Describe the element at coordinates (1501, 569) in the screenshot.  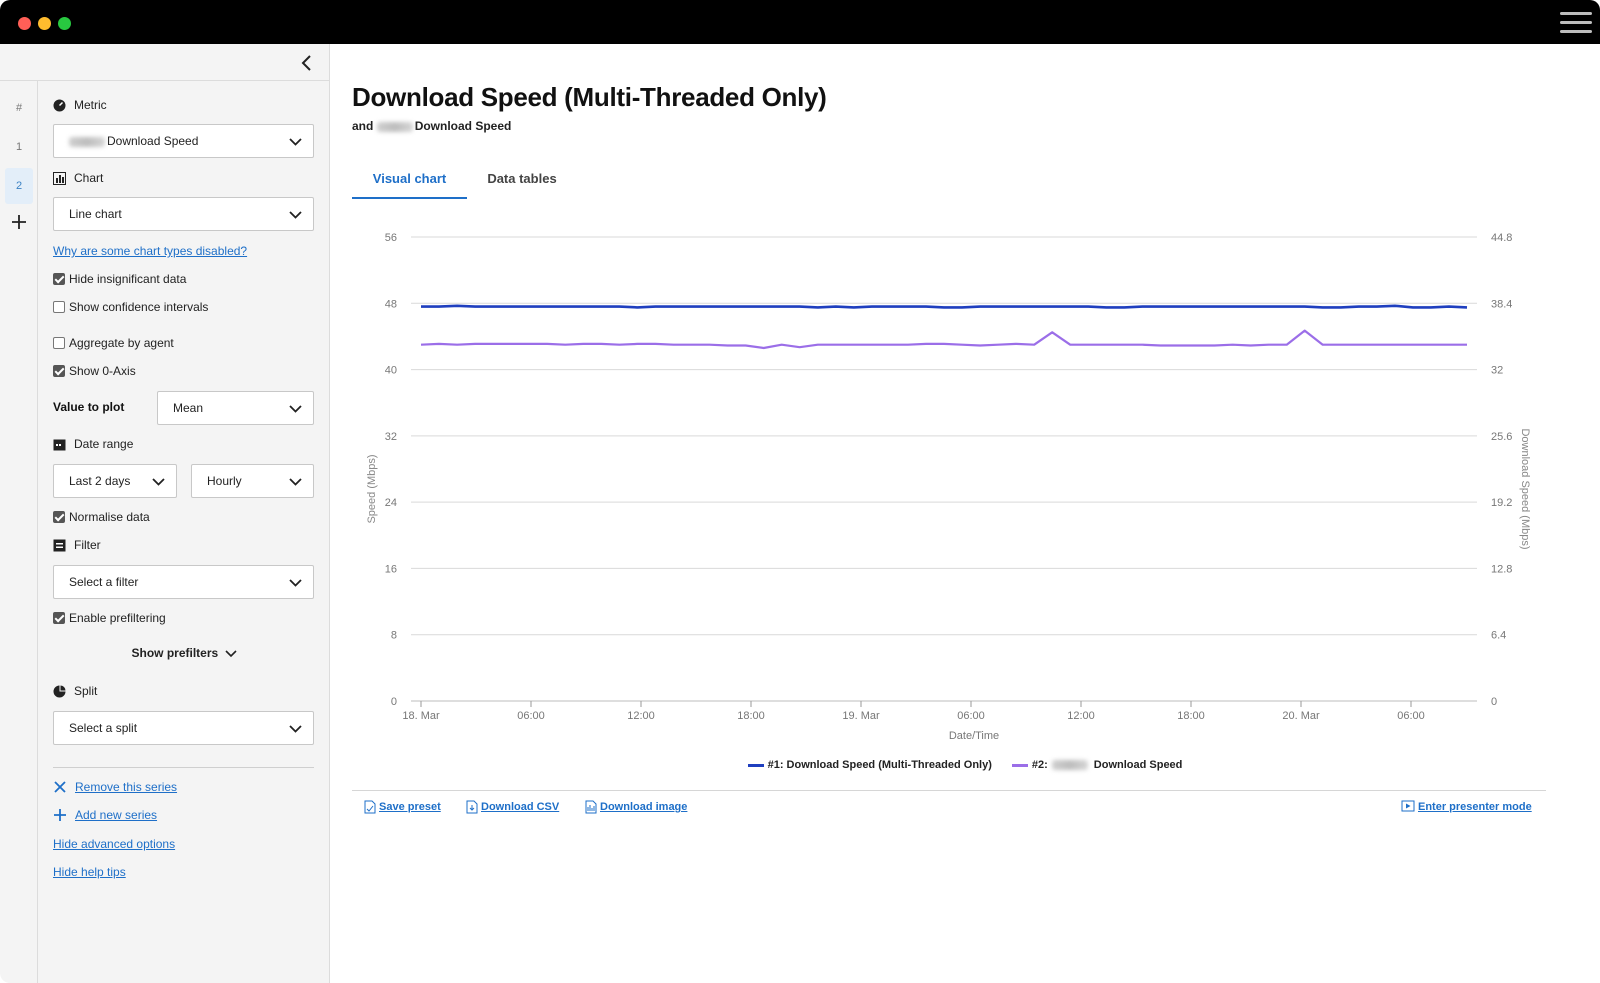
I see `y2-tick-label: 12.8` at that location.